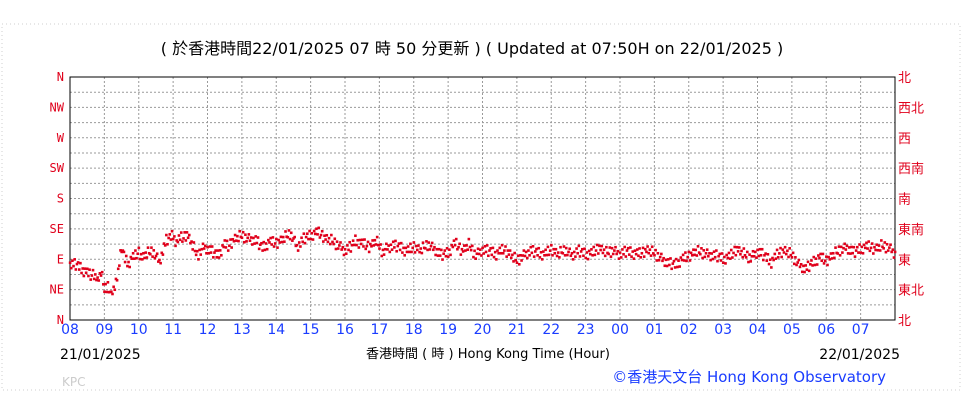 The image size is (964, 401). I want to click on observatory-credit-link: ©香港天文台 Hong Kong Observatory, so click(749, 377).